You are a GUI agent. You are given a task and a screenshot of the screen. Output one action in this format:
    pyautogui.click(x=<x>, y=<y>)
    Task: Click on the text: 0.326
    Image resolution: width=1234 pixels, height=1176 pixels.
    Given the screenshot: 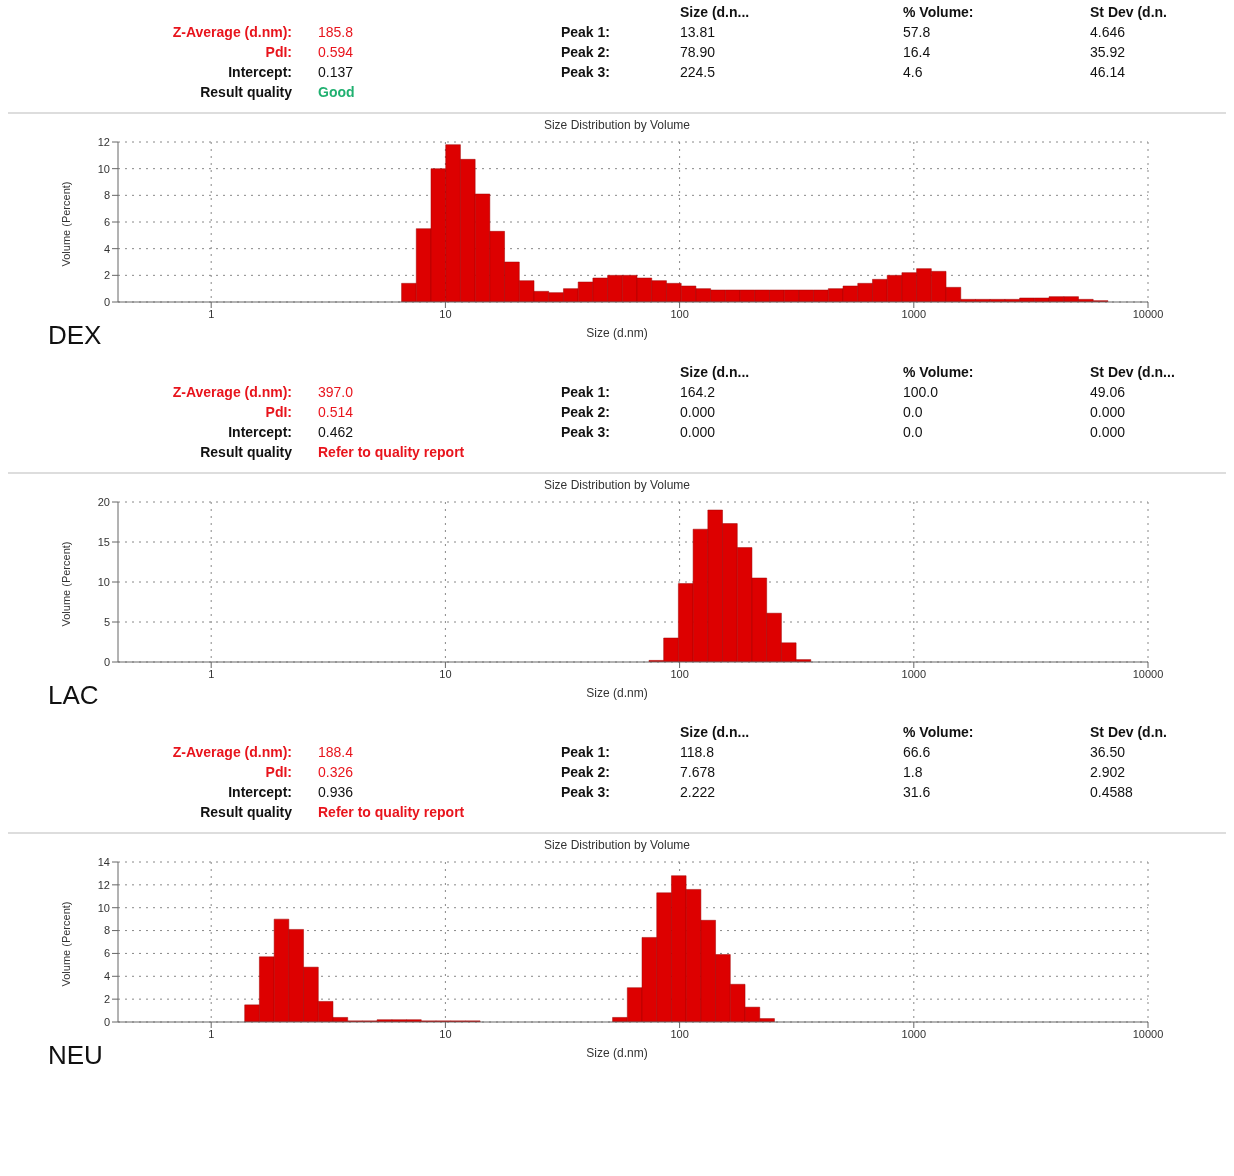 What is the action you would take?
    pyautogui.click(x=336, y=772)
    